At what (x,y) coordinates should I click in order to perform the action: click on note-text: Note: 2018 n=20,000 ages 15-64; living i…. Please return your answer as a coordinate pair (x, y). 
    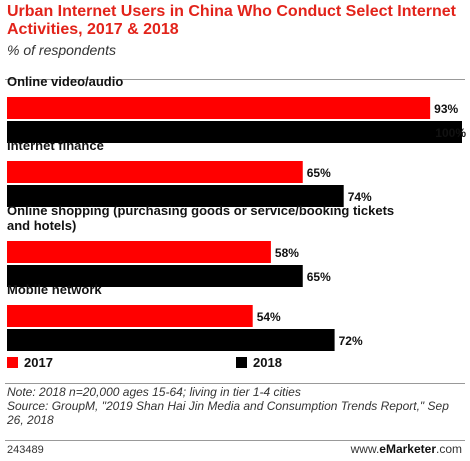
    Looking at the image, I should click on (154, 392).